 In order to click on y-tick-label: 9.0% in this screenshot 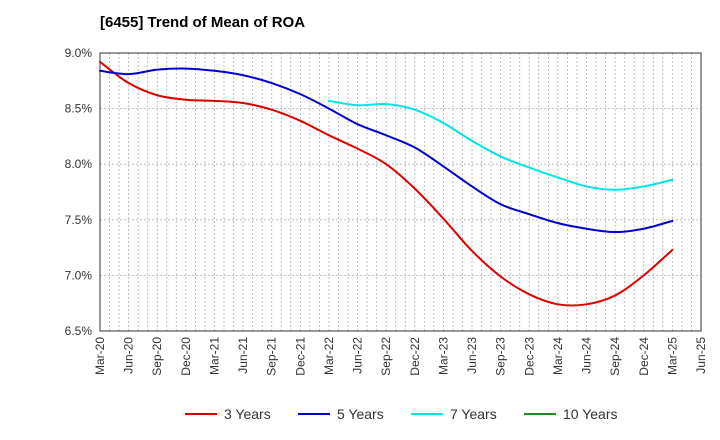, I will do `click(79, 53)`.